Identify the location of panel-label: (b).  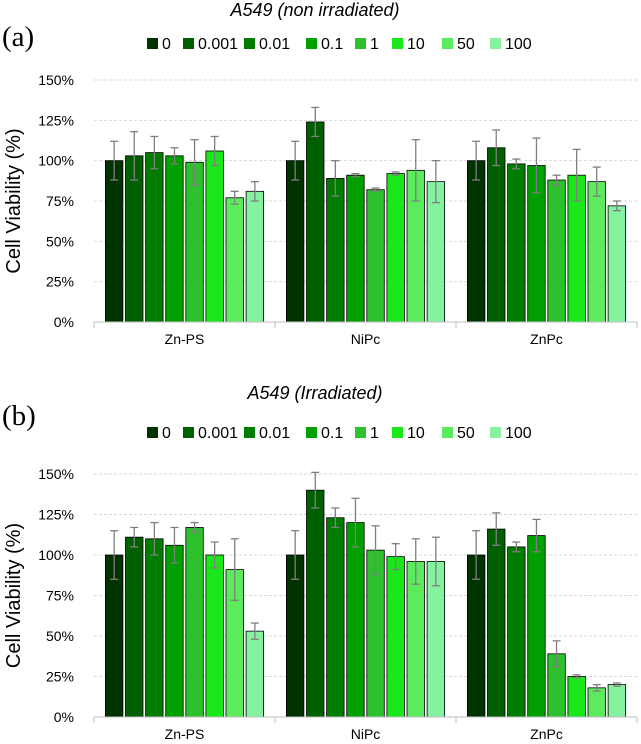
(19, 416).